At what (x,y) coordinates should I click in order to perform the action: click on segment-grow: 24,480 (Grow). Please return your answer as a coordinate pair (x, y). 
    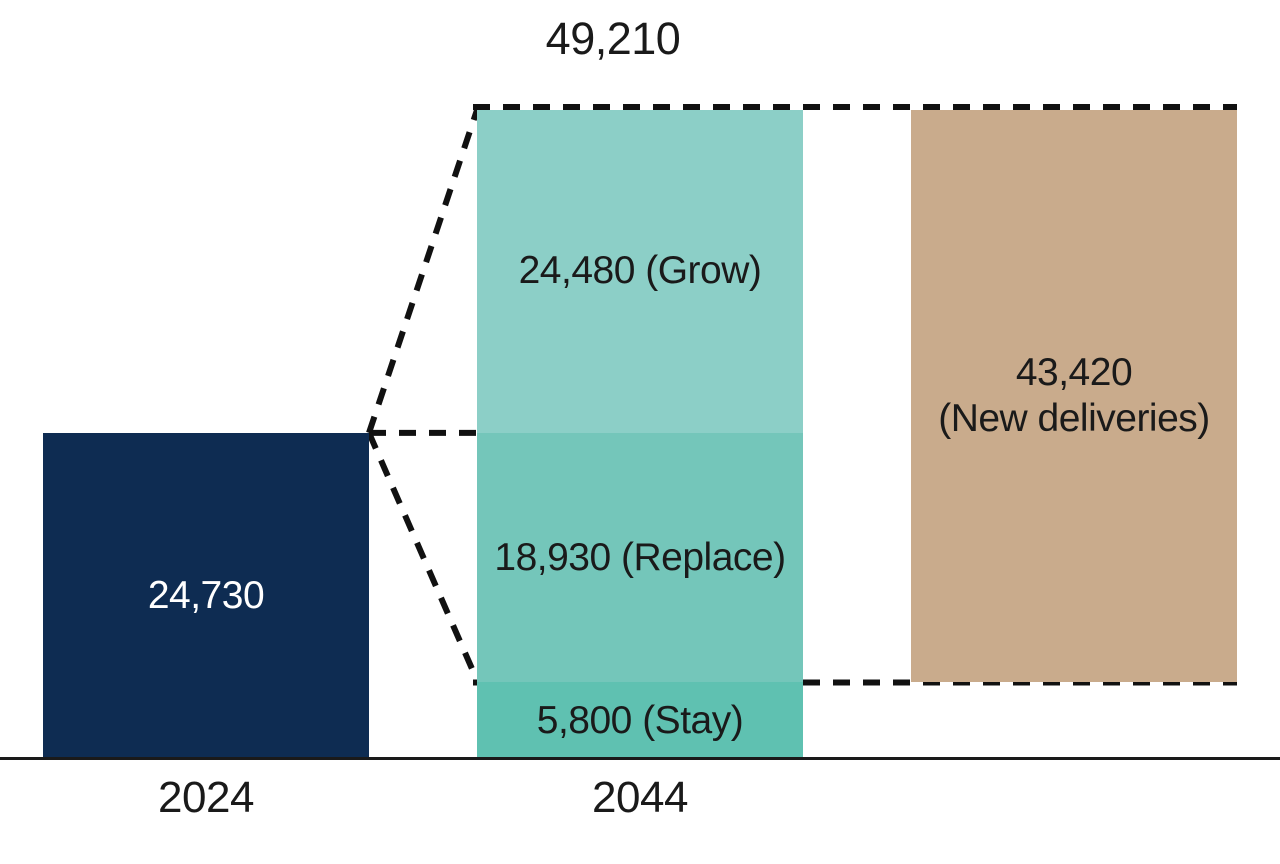
    Looking at the image, I should click on (640, 271).